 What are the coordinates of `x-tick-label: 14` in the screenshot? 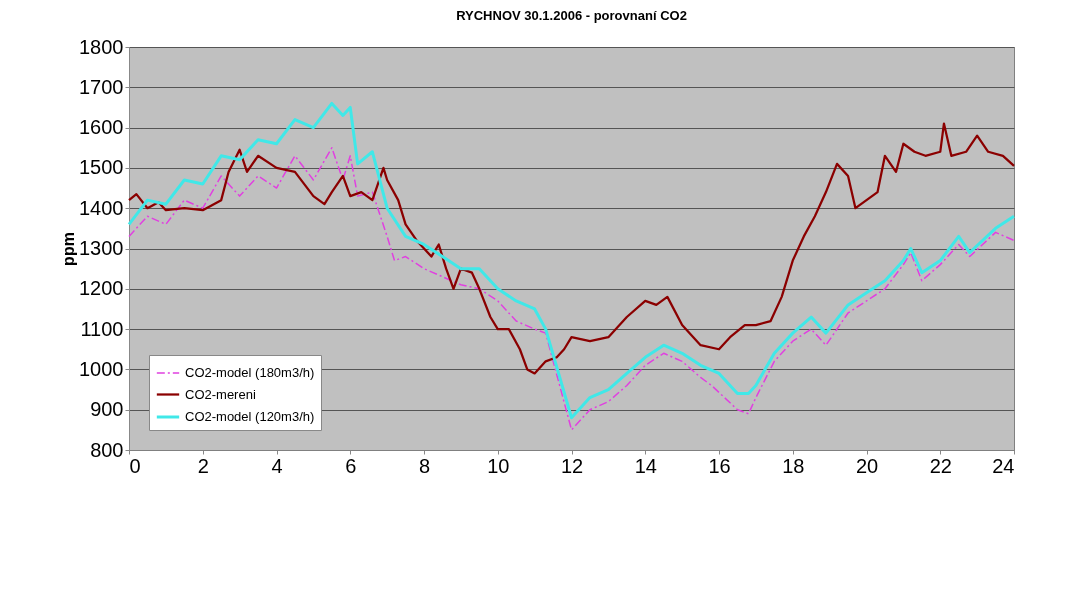 It's located at (645, 465).